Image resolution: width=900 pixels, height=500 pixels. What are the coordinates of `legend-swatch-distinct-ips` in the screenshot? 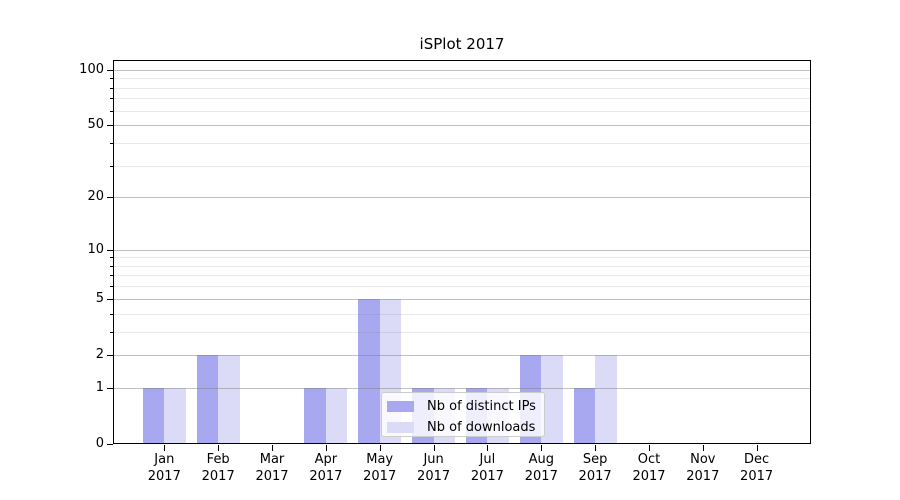 It's located at (400, 406).